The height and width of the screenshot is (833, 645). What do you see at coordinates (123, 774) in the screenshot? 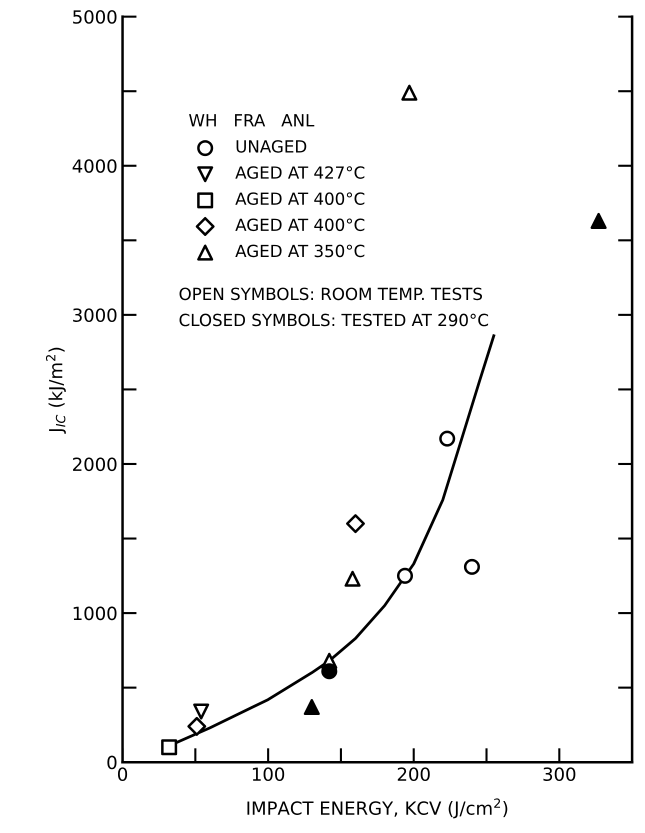
I see `x-tick-label: 0` at bounding box center [123, 774].